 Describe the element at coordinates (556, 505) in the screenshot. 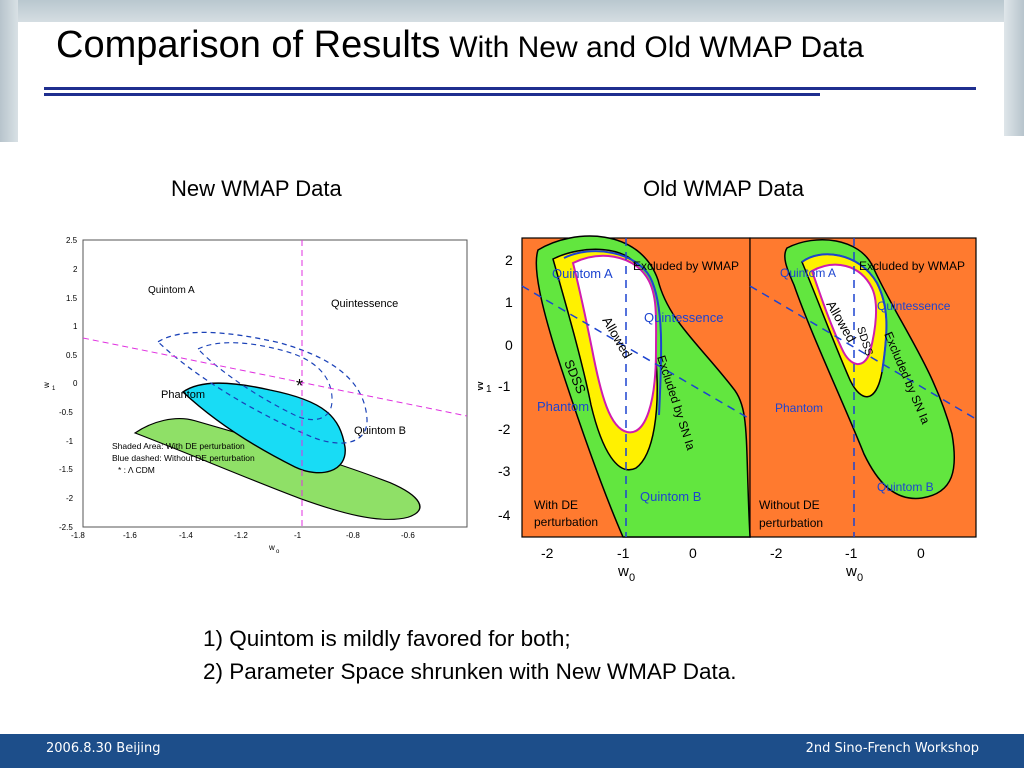

I see `svg-text: With DE` at that location.